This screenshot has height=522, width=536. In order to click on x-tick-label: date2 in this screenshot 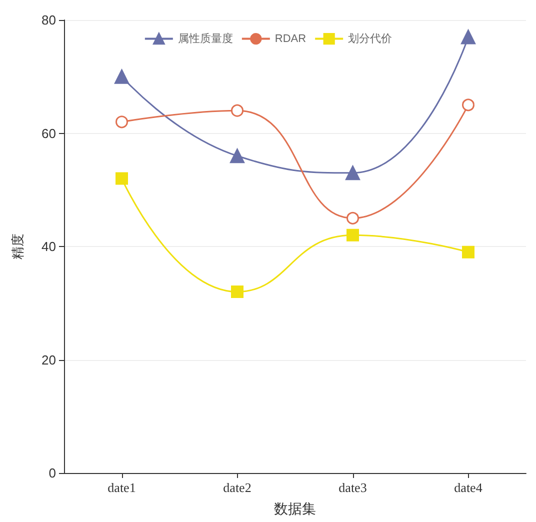, I will do `click(237, 487)`.